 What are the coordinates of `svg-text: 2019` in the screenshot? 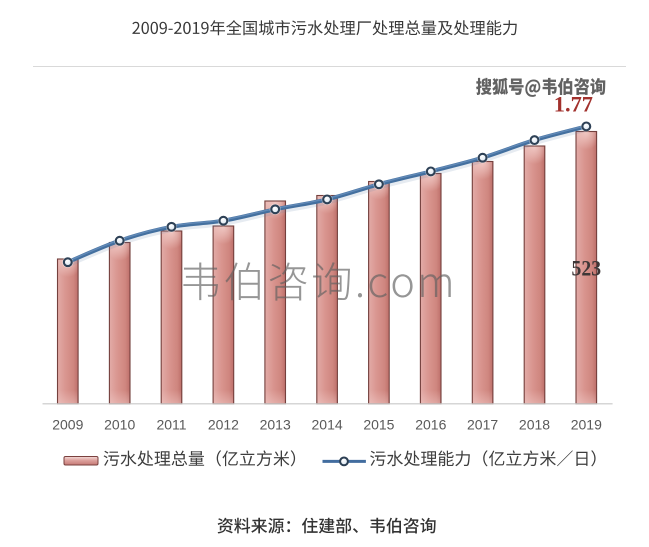 It's located at (586, 425).